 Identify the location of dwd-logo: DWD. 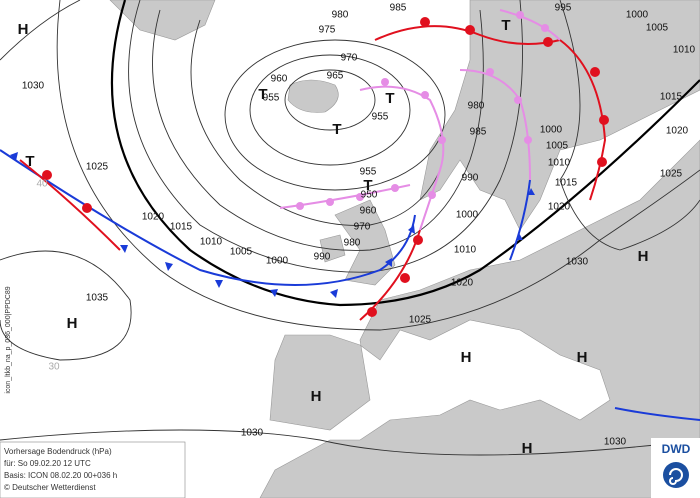
(675, 468).